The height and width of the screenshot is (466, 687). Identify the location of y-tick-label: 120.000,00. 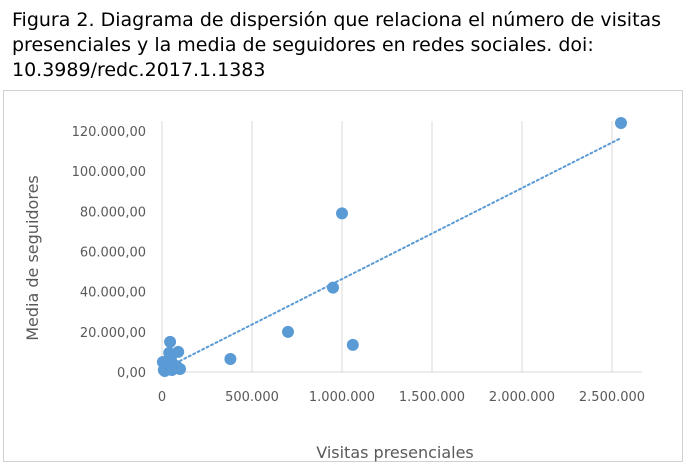
(109, 132).